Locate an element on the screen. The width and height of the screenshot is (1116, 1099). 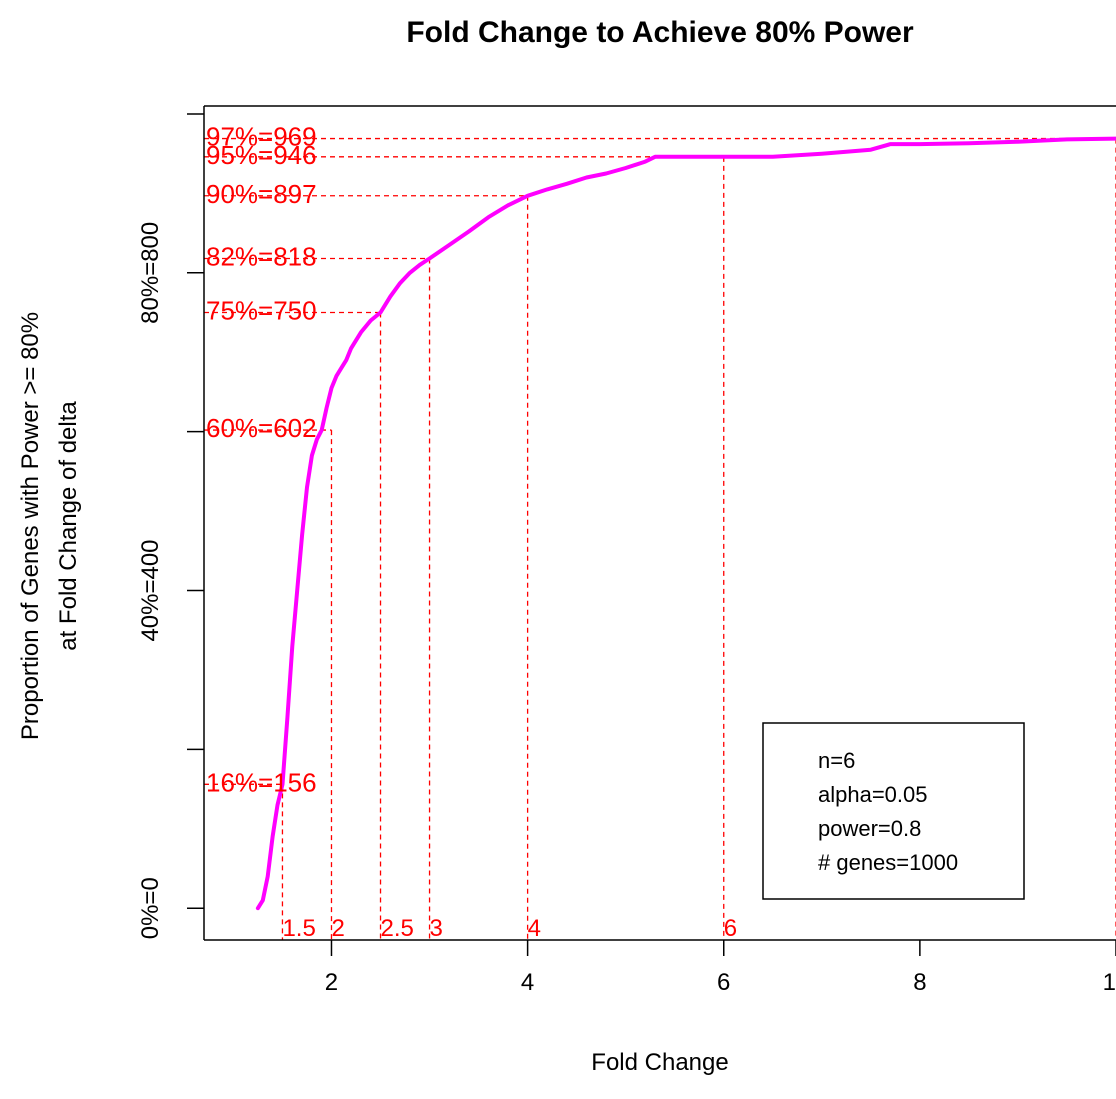
y-axis-label-line2: at Fold Change of delta is located at coordinates (68, 526).